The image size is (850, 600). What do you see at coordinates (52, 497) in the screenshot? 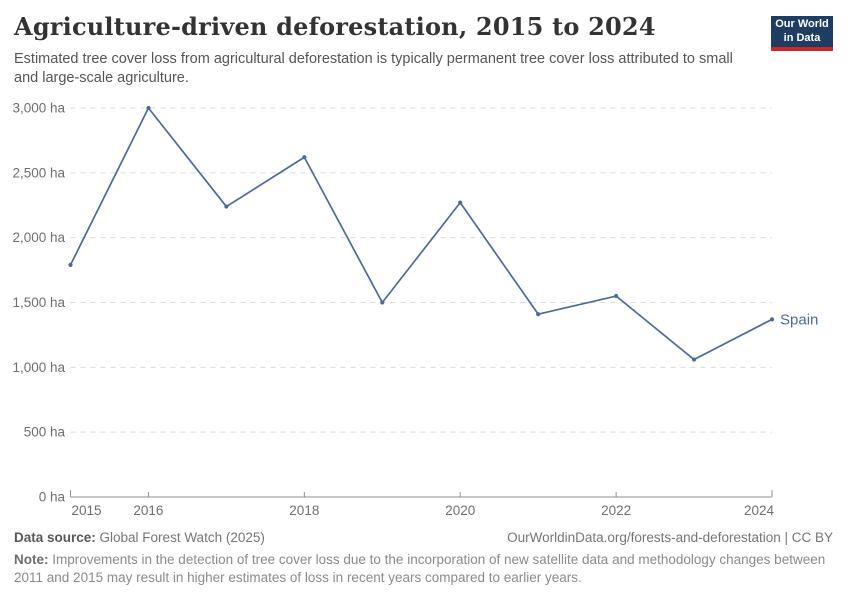
I see `y-axis-label: 0 ha` at bounding box center [52, 497].